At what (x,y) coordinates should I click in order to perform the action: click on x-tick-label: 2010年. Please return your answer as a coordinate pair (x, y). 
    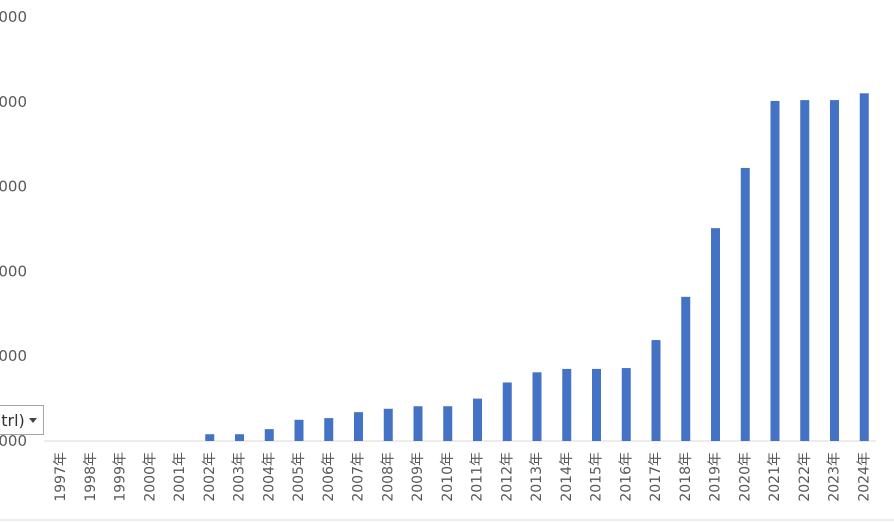
    Looking at the image, I should click on (448, 477).